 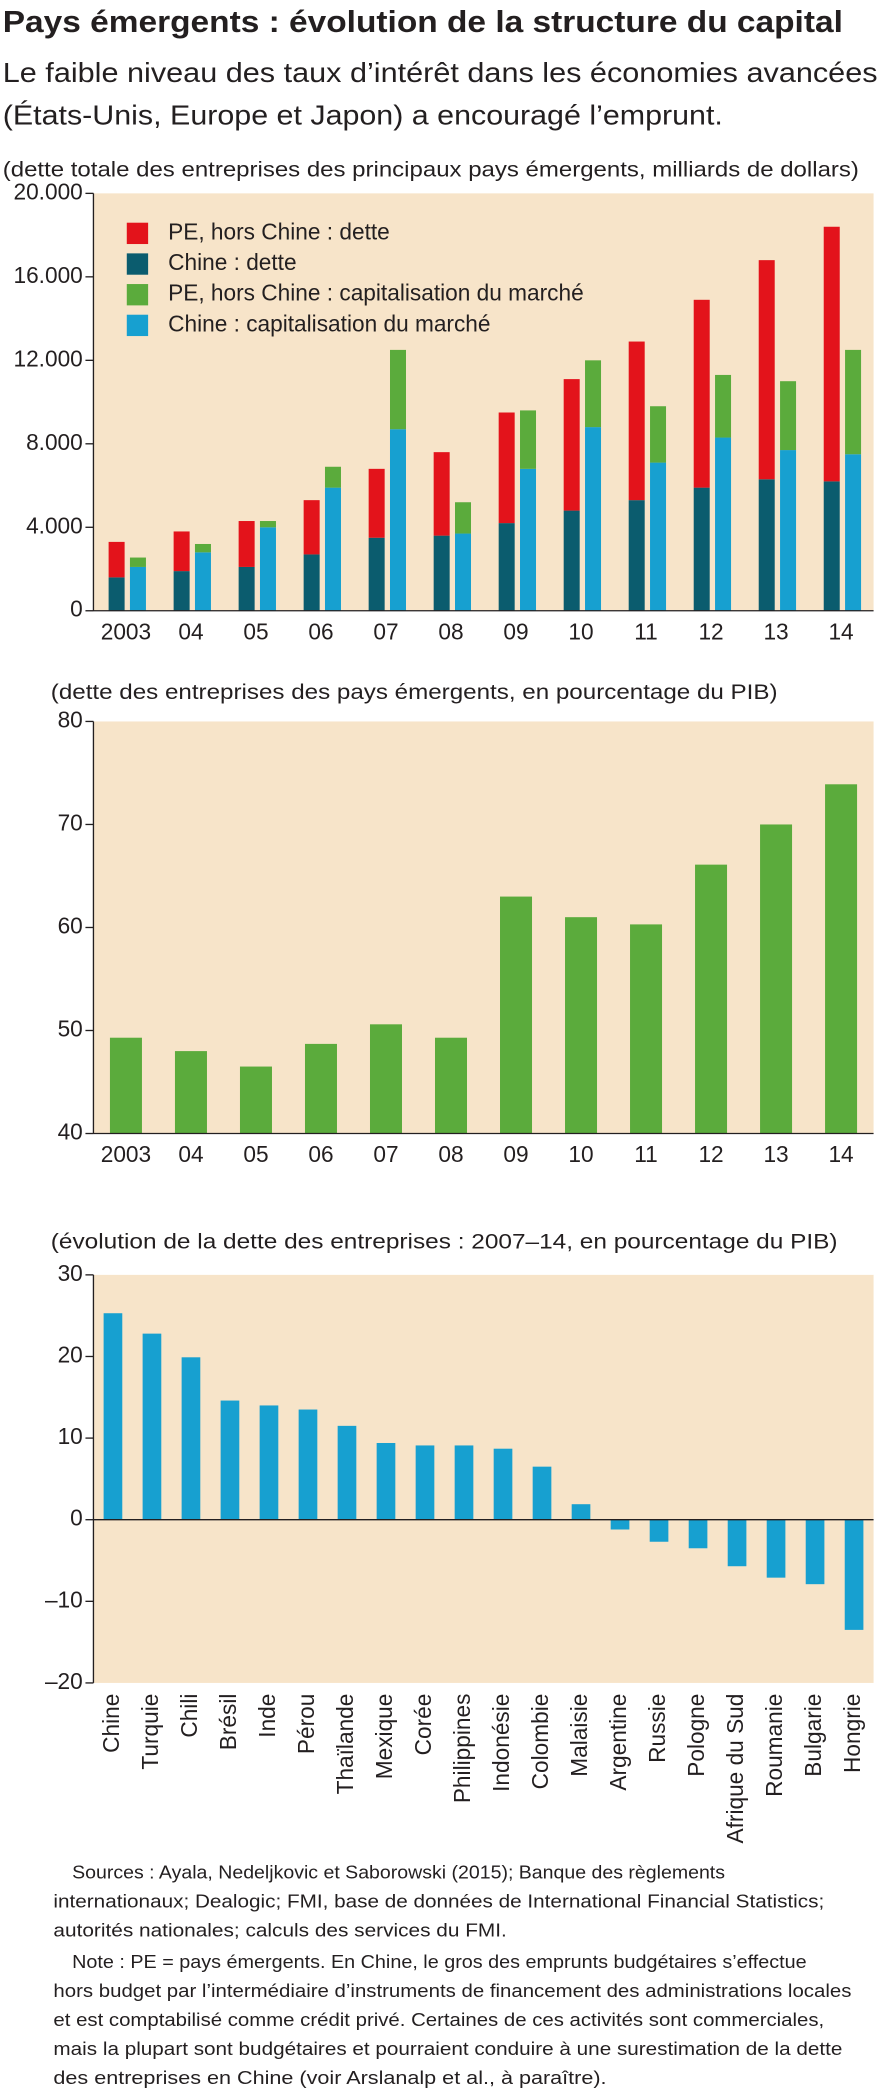 I want to click on x-tick-label: Turquie, so click(x=150, y=1732).